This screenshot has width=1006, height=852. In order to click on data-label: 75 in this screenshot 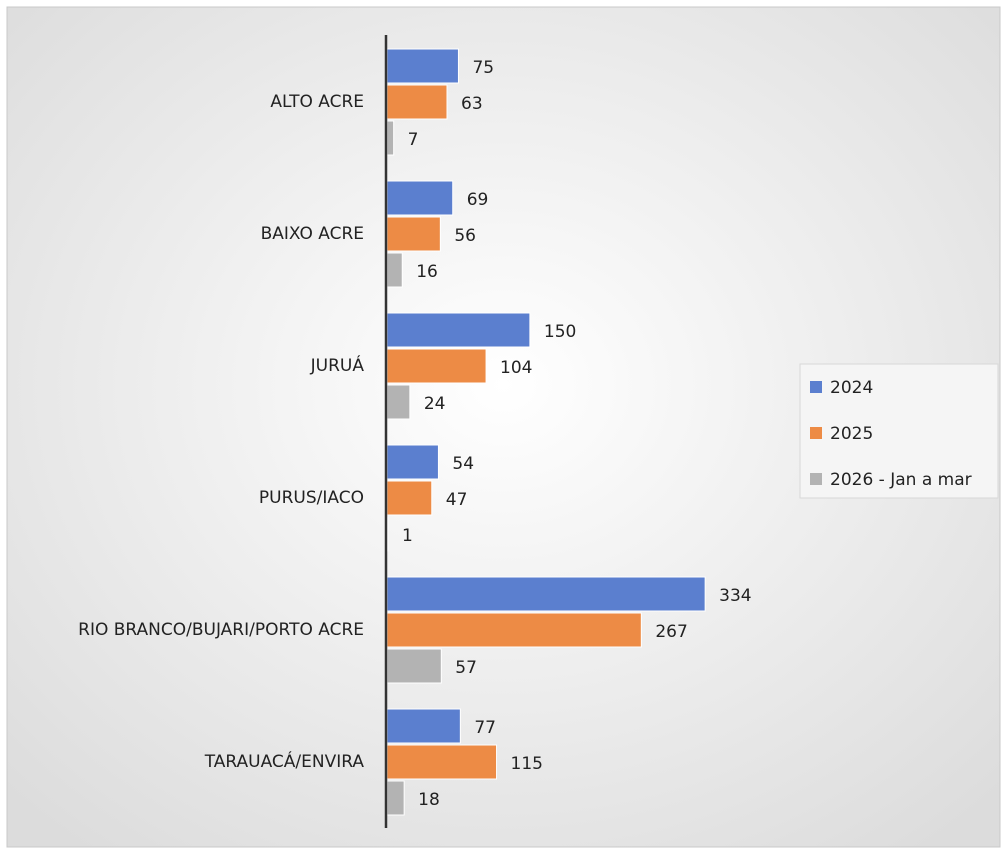, I will do `click(483, 68)`.